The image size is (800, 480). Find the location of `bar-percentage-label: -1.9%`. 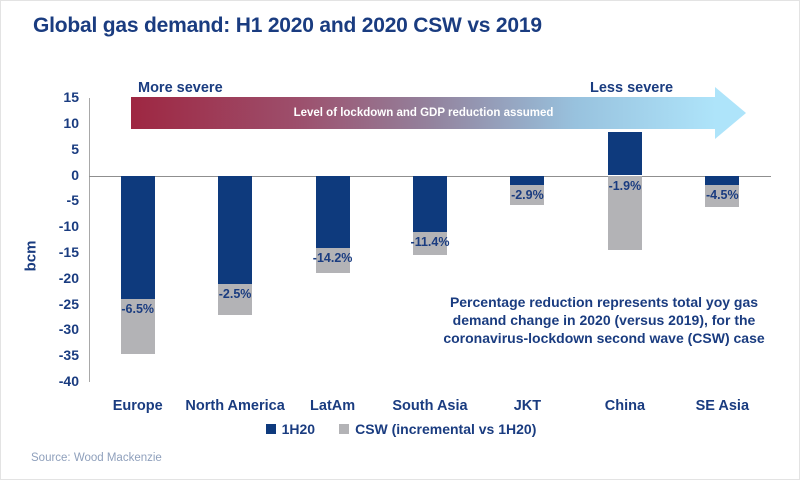

bar-percentage-label: -1.9% is located at coordinates (625, 185).